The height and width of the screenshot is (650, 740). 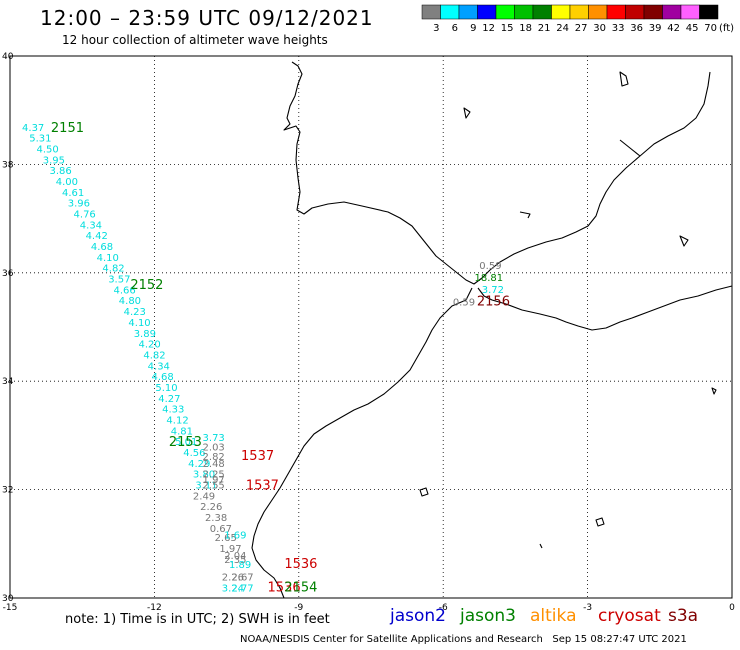 I want to click on swh-value: 3.86, so click(x=60, y=171).